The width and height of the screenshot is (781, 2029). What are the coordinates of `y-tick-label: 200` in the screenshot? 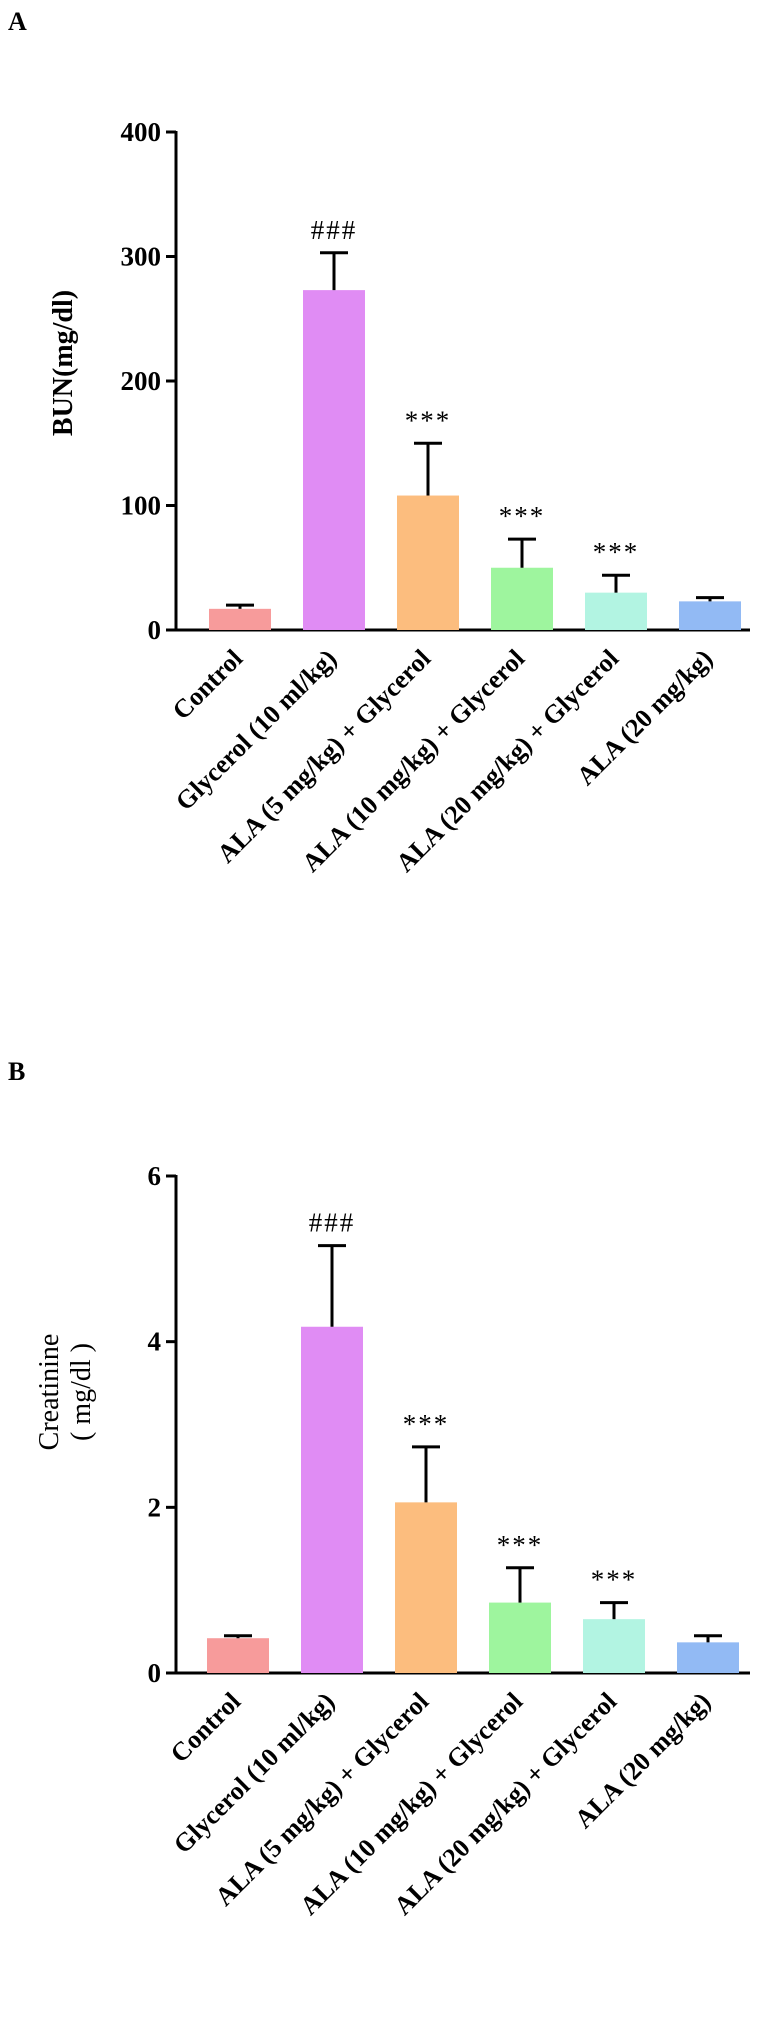 It's located at (141, 381).